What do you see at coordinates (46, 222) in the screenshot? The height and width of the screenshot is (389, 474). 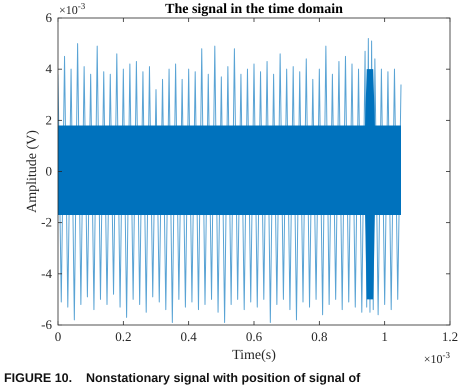 I see `y-tick-label: -2` at bounding box center [46, 222].